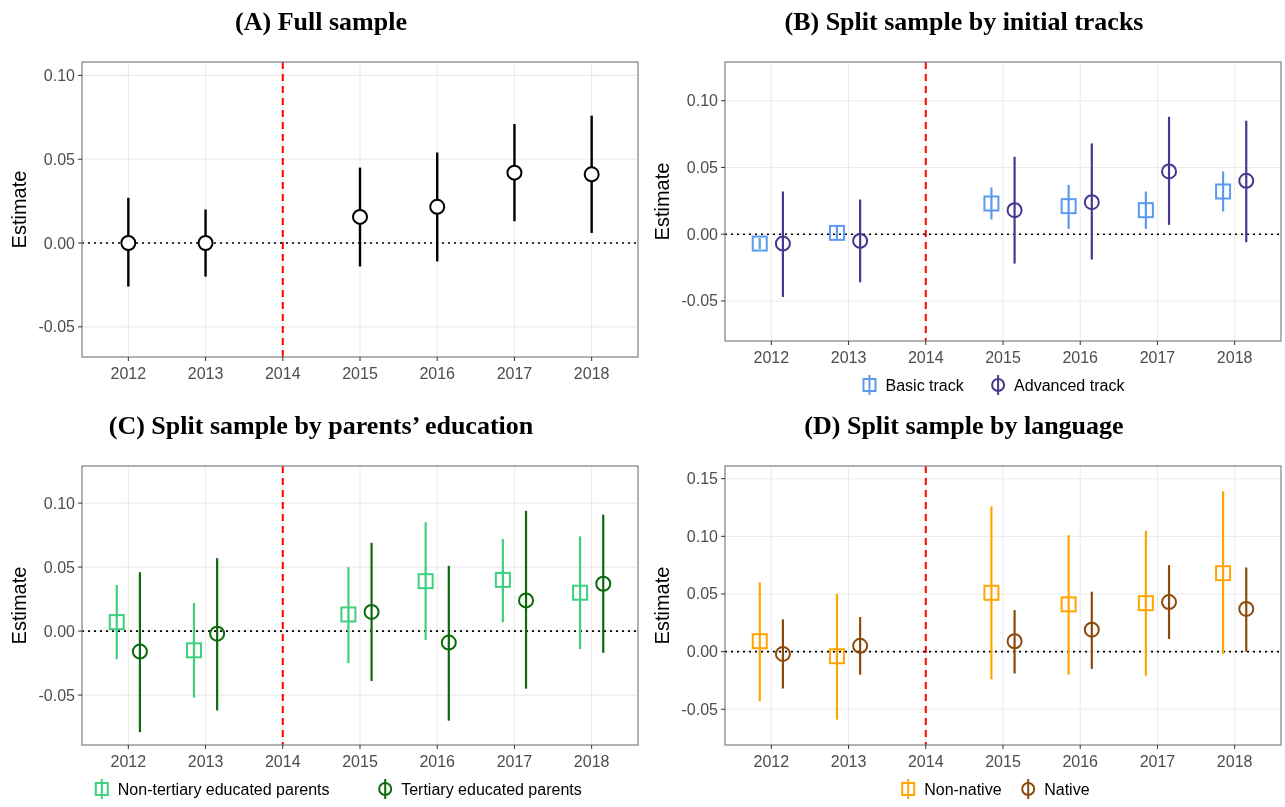 This screenshot has width=1285, height=807. I want to click on chart-title: (C) Split sample by parents’ education, so click(321, 425).